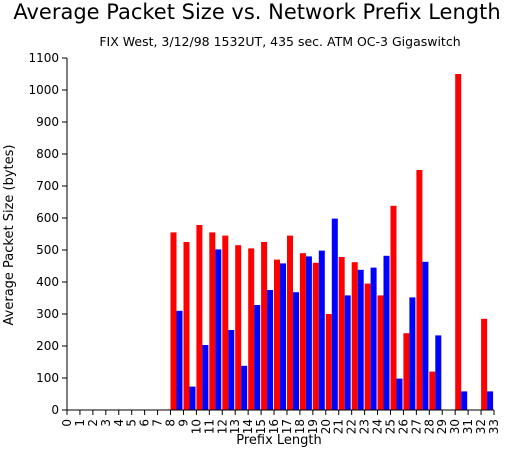 This screenshot has height=451, width=514. Describe the element at coordinates (403, 426) in the screenshot. I see `x-tick-label: 26` at that location.